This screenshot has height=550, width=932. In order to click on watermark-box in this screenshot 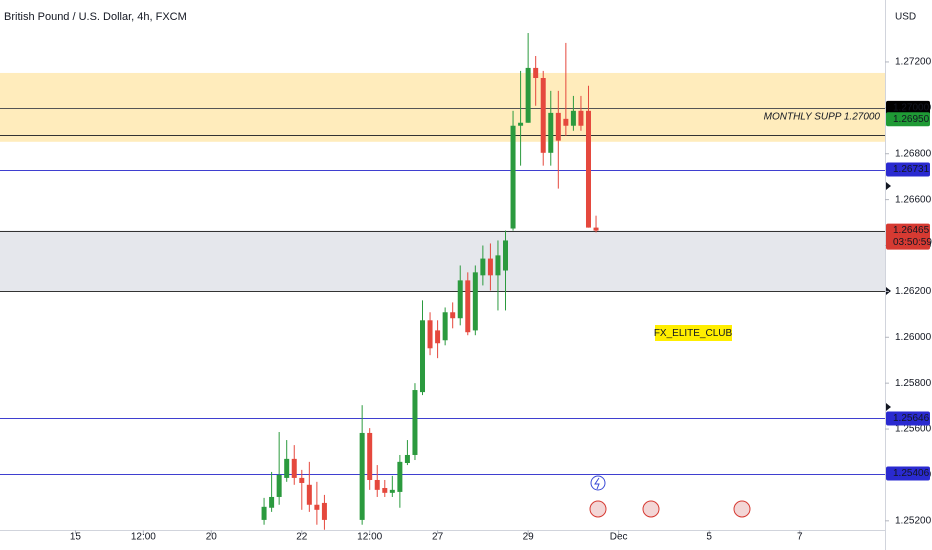, I will do `click(693, 333)`.